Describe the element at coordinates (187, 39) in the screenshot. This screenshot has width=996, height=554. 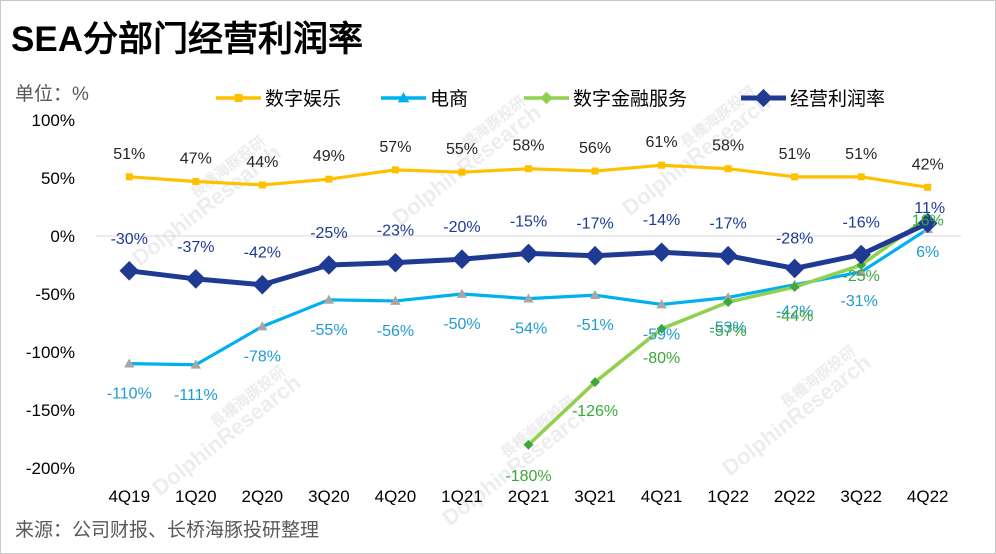
I see `chart-title: SEA分部门经营利润率` at that location.